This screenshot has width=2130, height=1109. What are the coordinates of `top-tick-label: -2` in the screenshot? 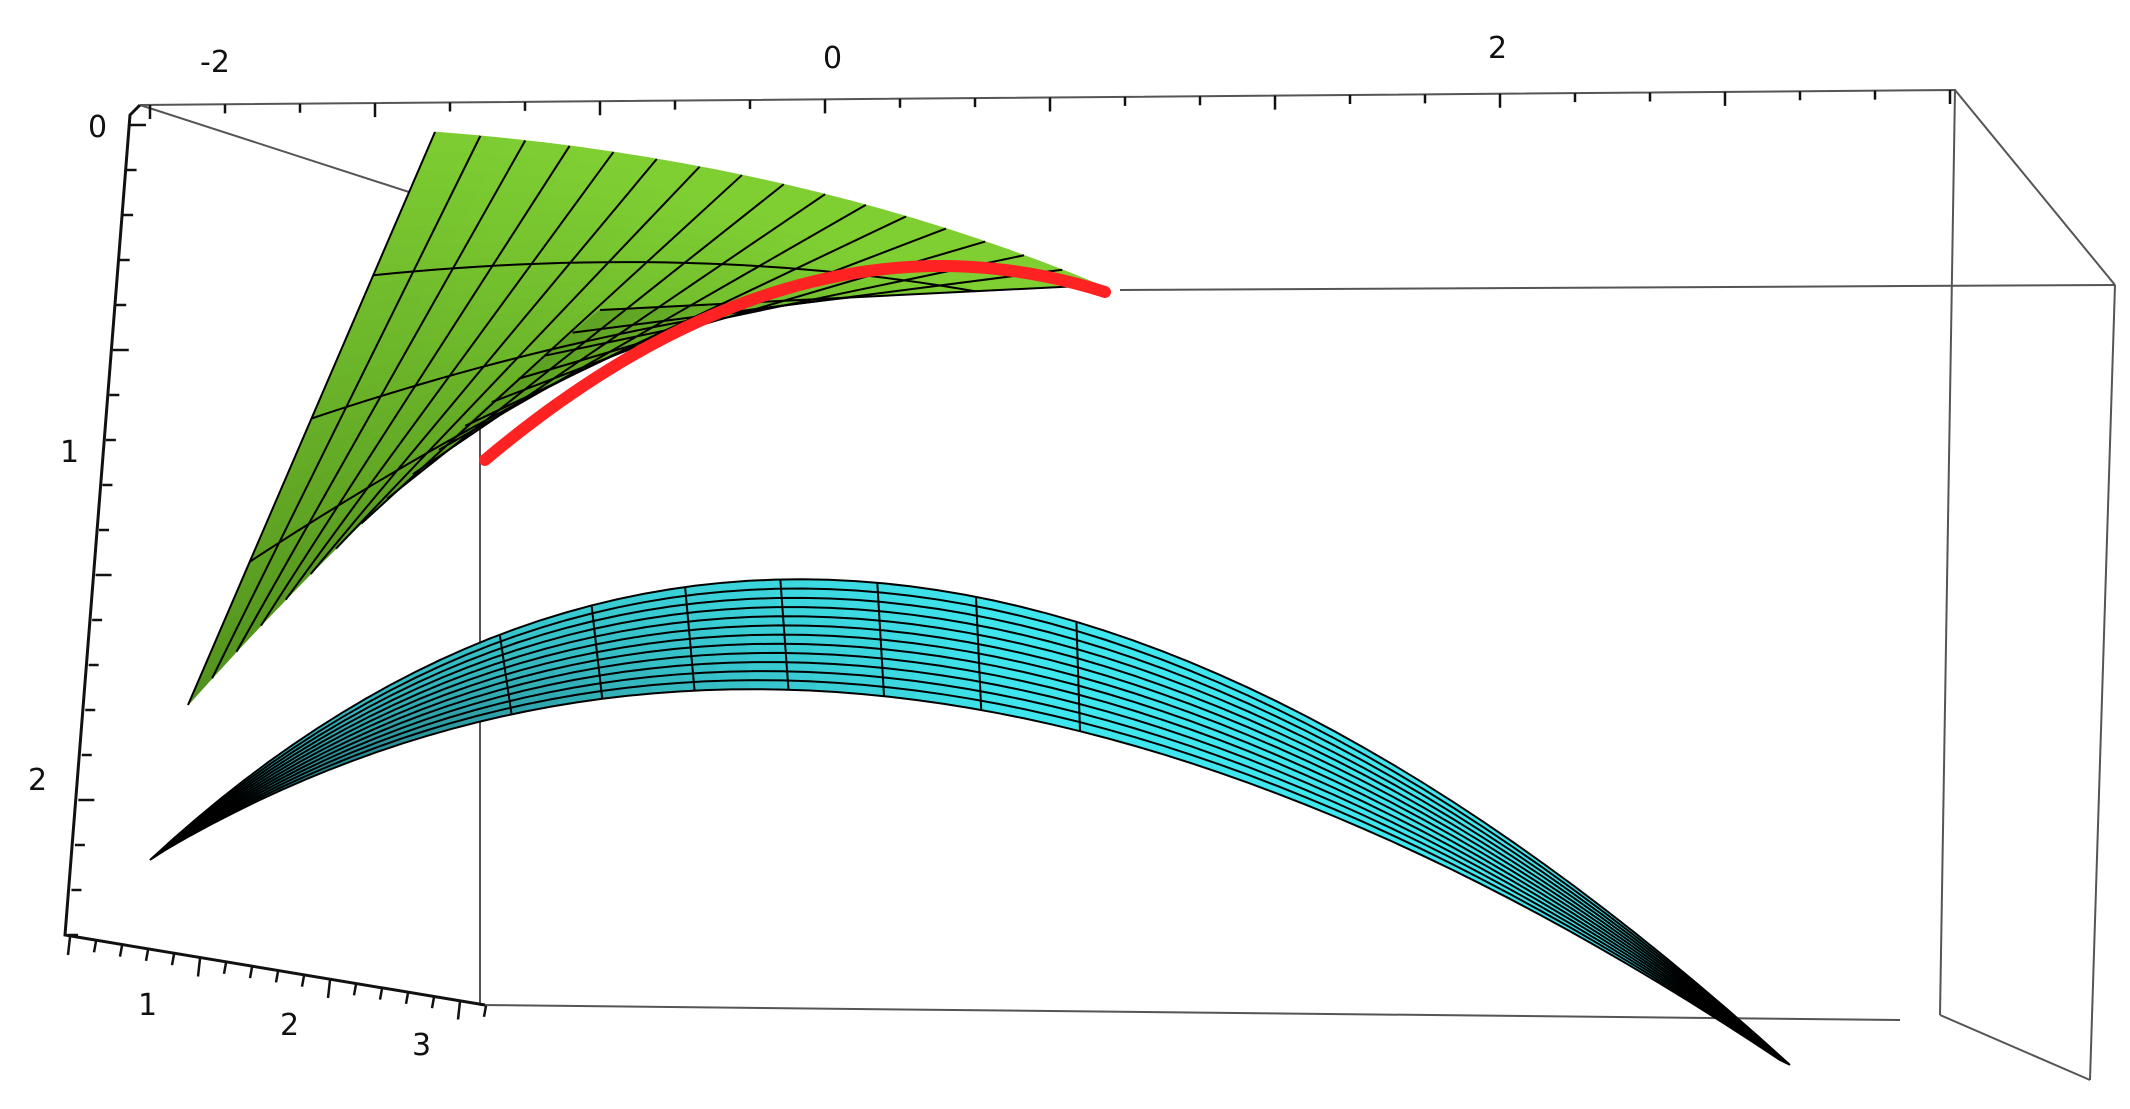 It's located at (215, 62).